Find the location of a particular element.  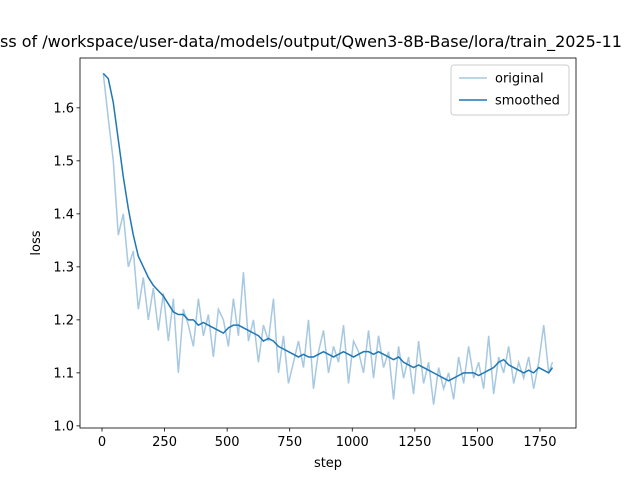

y-axis-label: loss is located at coordinates (36, 242).